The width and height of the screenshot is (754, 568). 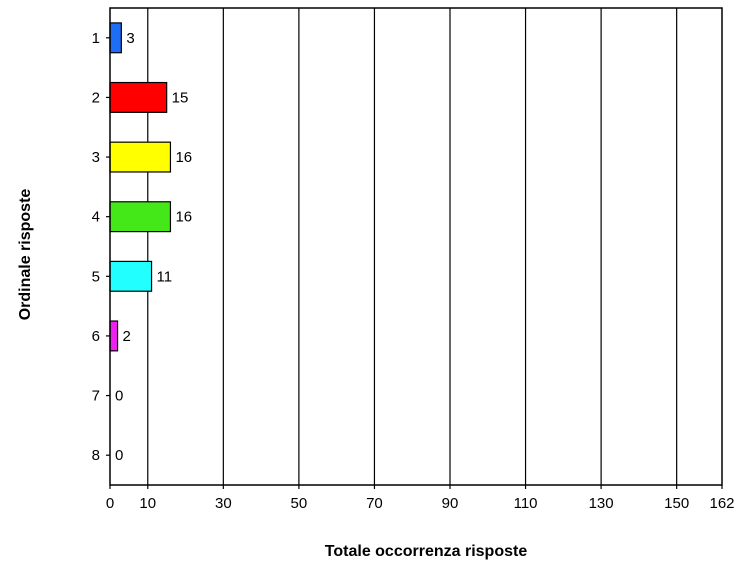 I want to click on y-tick-label-3: 3, so click(x=96, y=157).